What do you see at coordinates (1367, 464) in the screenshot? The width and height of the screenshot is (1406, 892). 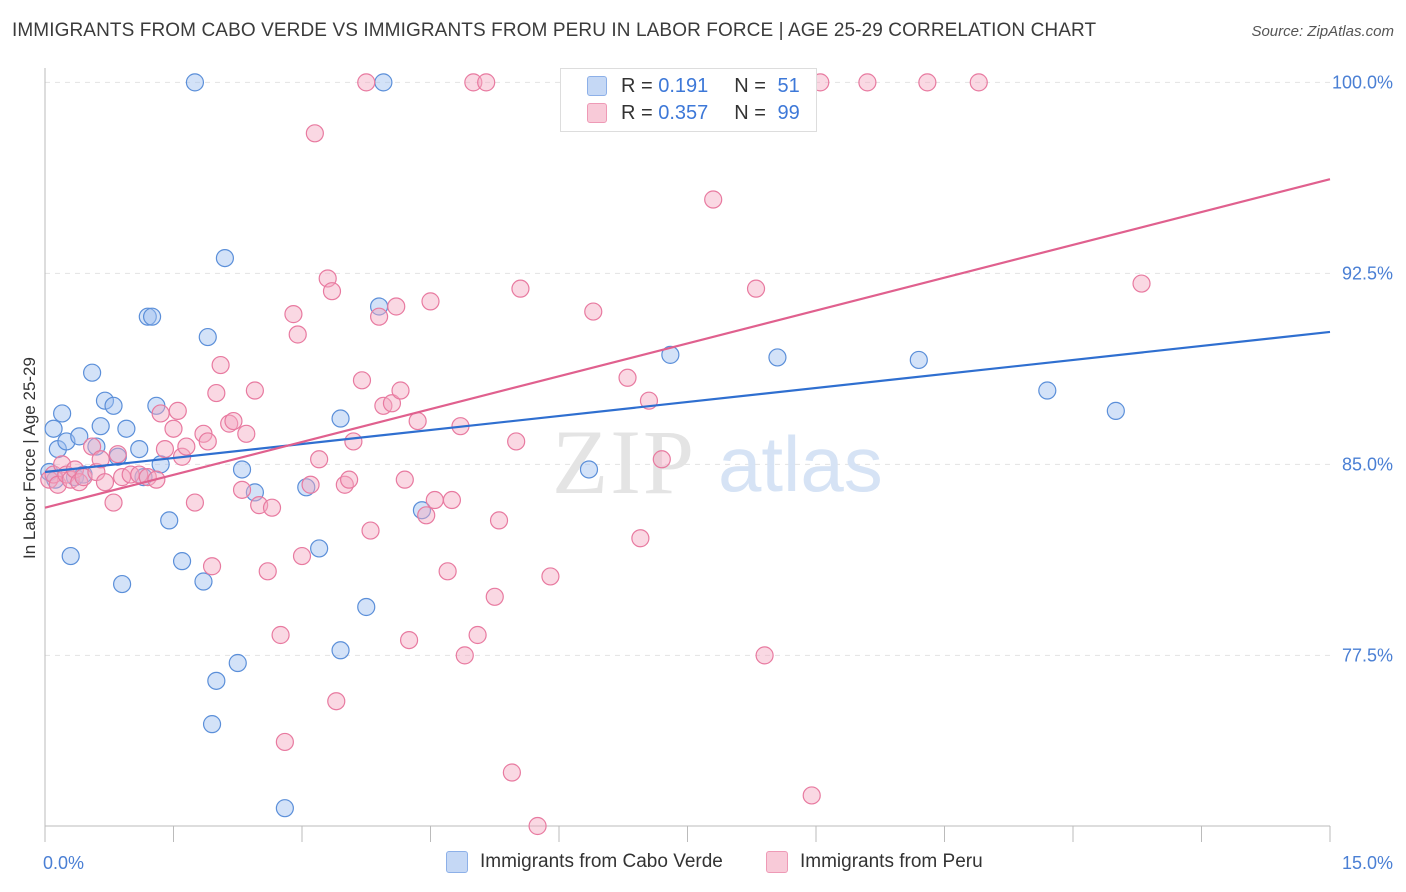 I see `y-tick-label: 85.0%` at bounding box center [1367, 464].